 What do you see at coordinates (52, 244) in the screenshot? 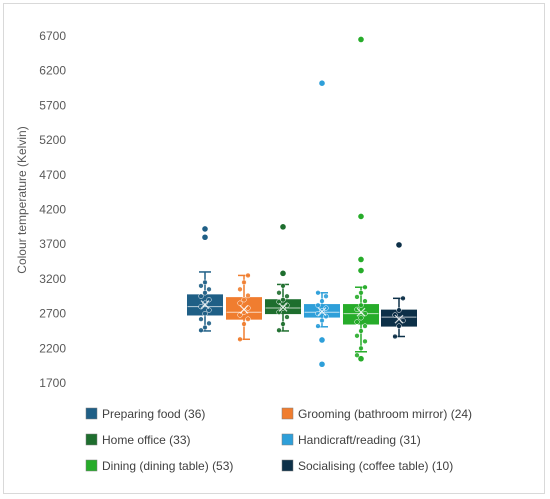
I see `y-tick-label: 3700` at bounding box center [52, 244].